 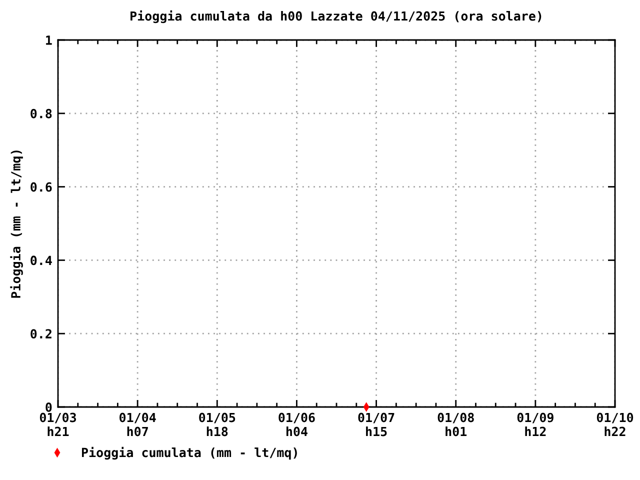 I want to click on x-tick-label: 01/10 h22, so click(x=615, y=424).